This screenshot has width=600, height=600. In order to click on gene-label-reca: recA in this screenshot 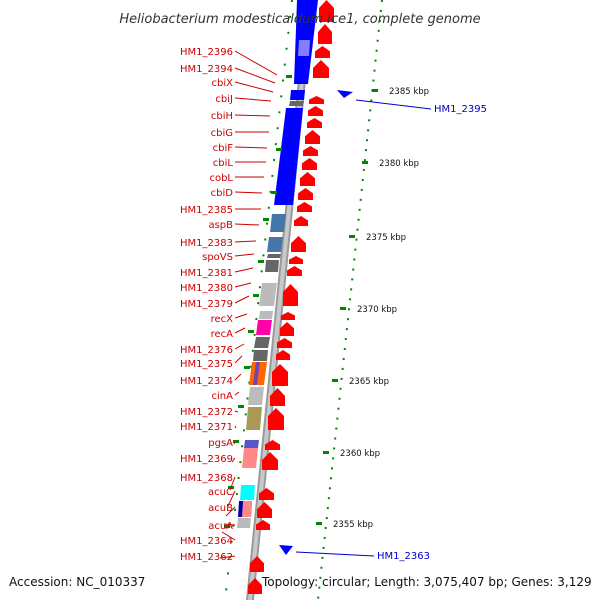, I will do `click(222, 334)`.